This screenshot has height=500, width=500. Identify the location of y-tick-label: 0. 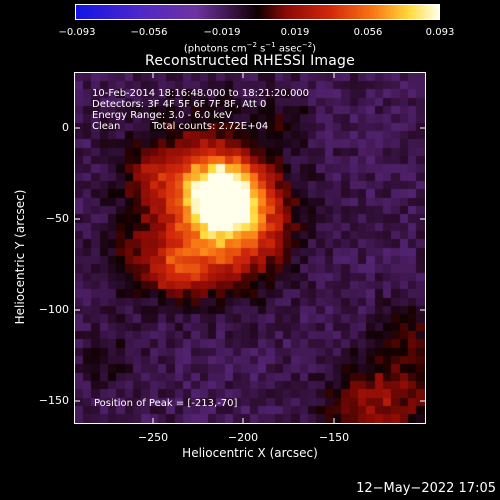
(65, 127).